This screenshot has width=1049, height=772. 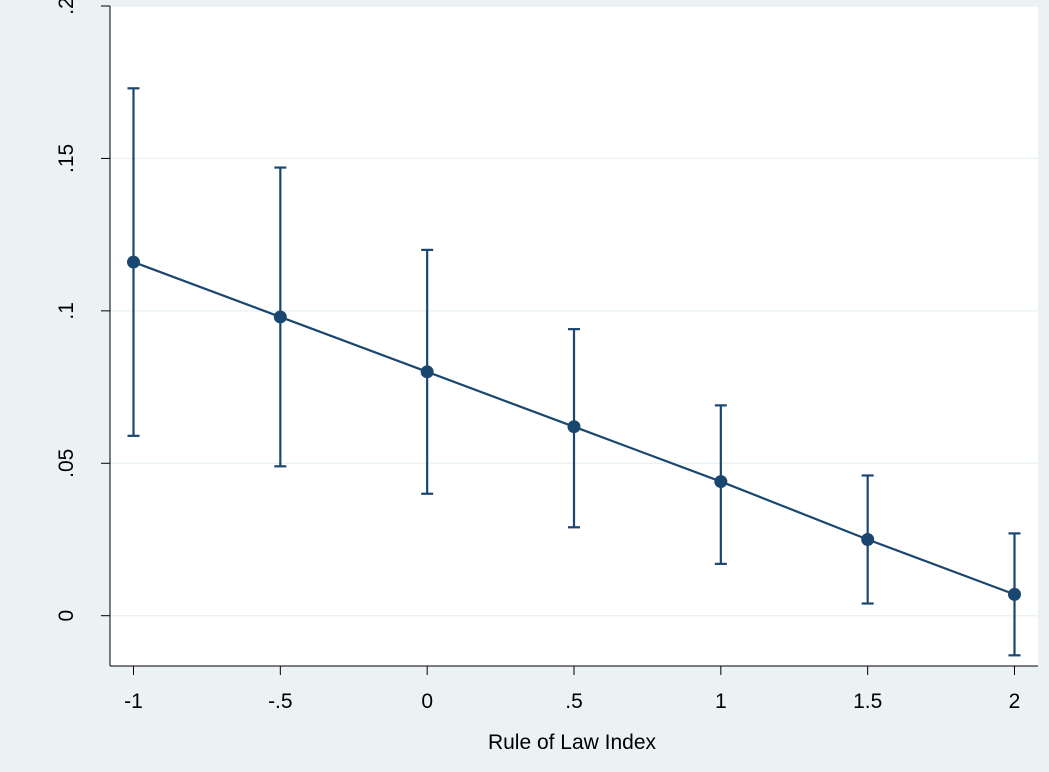 I want to click on x-tick-label: 1, so click(x=721, y=701).